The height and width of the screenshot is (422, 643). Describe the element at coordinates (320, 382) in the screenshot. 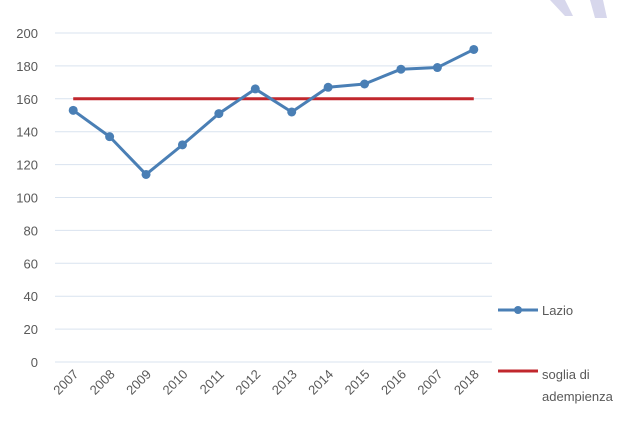

I see `x-tick-label: 2014` at that location.